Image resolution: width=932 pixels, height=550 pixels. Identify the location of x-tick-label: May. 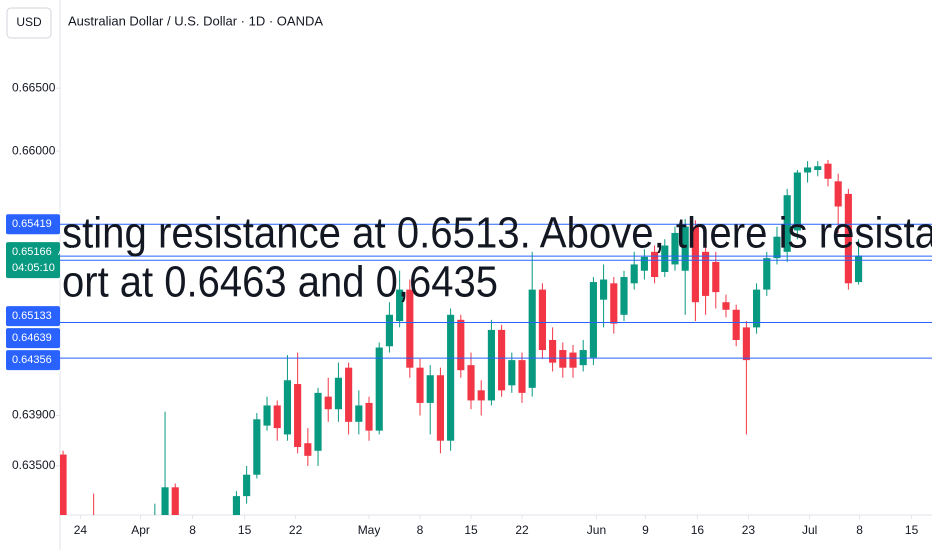
(369, 530).